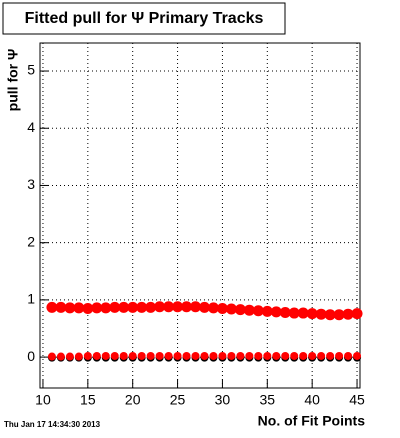 The image size is (400, 438). Describe the element at coordinates (43, 400) in the screenshot. I see `x-tick-label: 10` at that location.